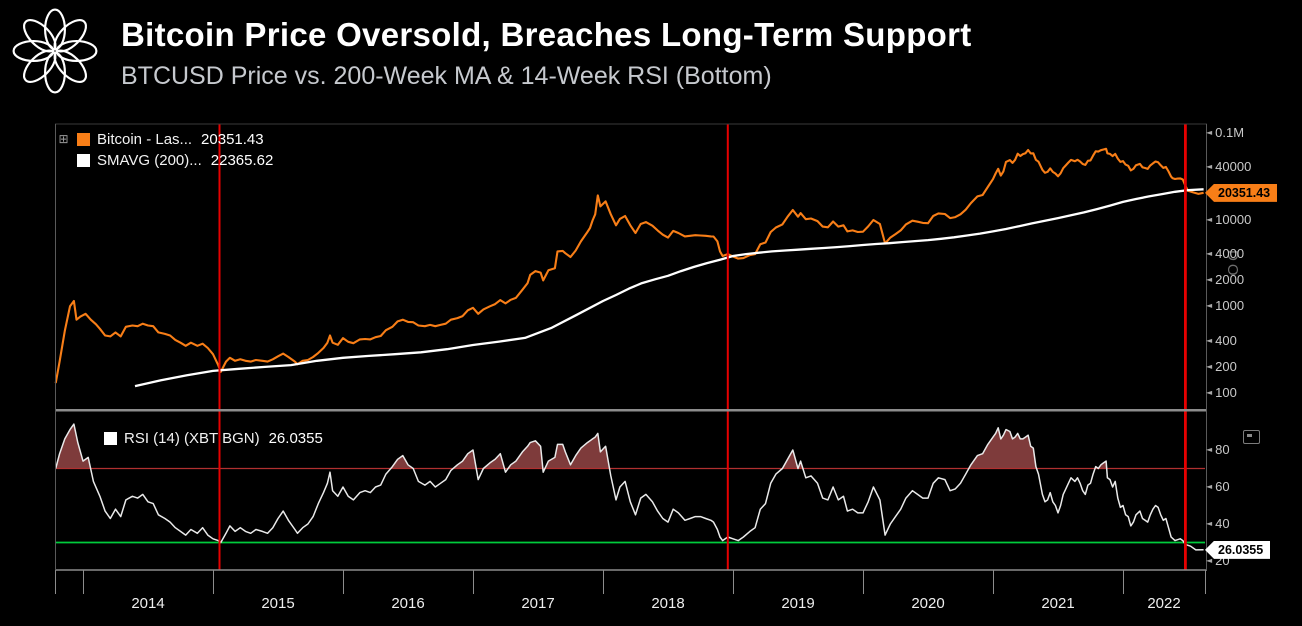 The image size is (1302, 626). I want to click on price-axis-label: ◄ 0.1M, so click(1225, 132).